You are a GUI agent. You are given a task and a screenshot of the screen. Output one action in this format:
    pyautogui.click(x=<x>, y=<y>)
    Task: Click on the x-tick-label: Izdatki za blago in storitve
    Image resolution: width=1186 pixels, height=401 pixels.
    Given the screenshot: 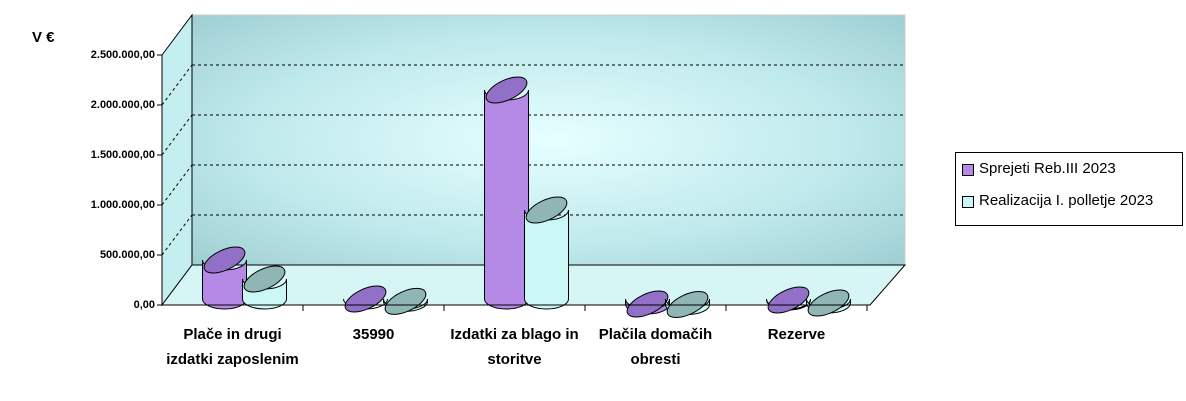 What is the action you would take?
    pyautogui.click(x=514, y=347)
    